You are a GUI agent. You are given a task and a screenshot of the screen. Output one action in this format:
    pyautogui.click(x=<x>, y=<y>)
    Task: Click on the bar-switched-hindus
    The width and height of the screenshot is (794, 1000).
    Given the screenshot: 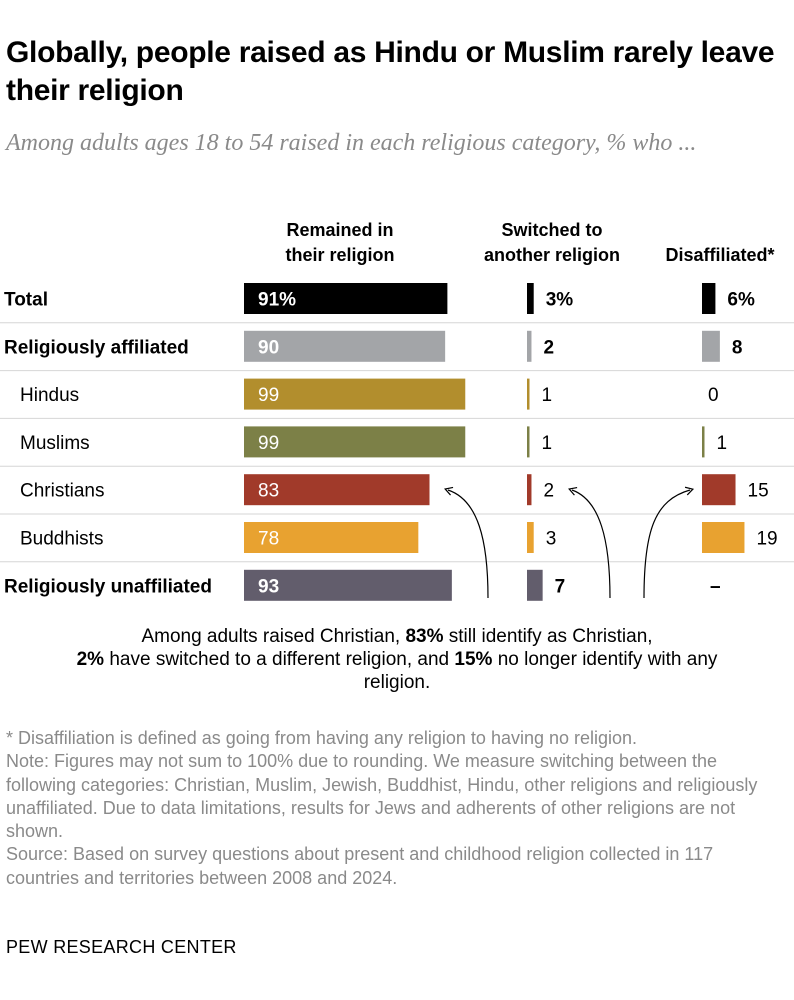 What is the action you would take?
    pyautogui.click(x=528, y=394)
    